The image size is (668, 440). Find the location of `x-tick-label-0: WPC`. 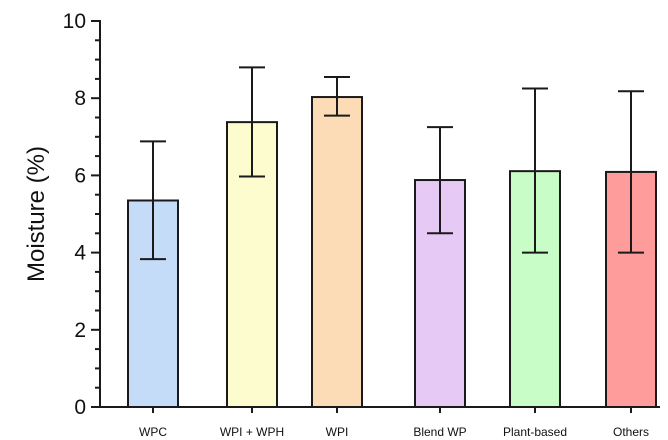

x-tick-label-0: WPC is located at coordinates (153, 432).